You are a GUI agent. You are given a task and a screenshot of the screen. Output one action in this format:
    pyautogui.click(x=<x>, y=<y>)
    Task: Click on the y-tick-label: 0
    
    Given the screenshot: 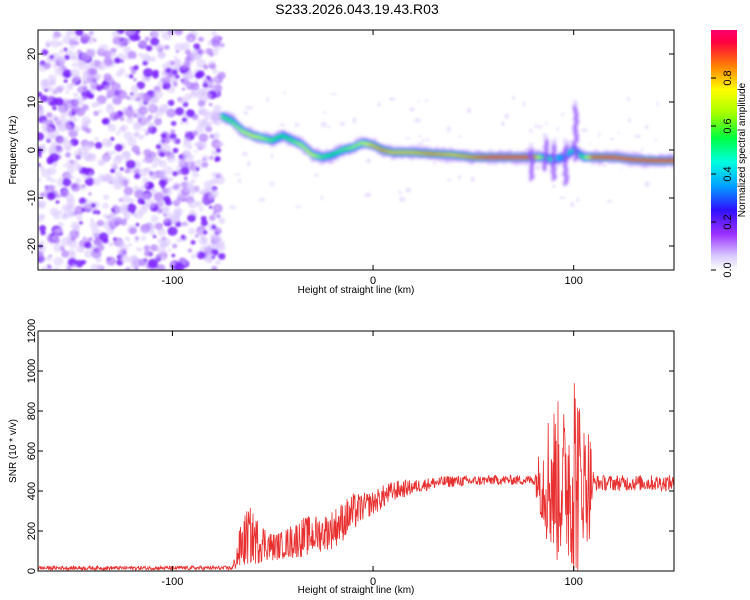 What is the action you would take?
    pyautogui.click(x=32, y=150)
    